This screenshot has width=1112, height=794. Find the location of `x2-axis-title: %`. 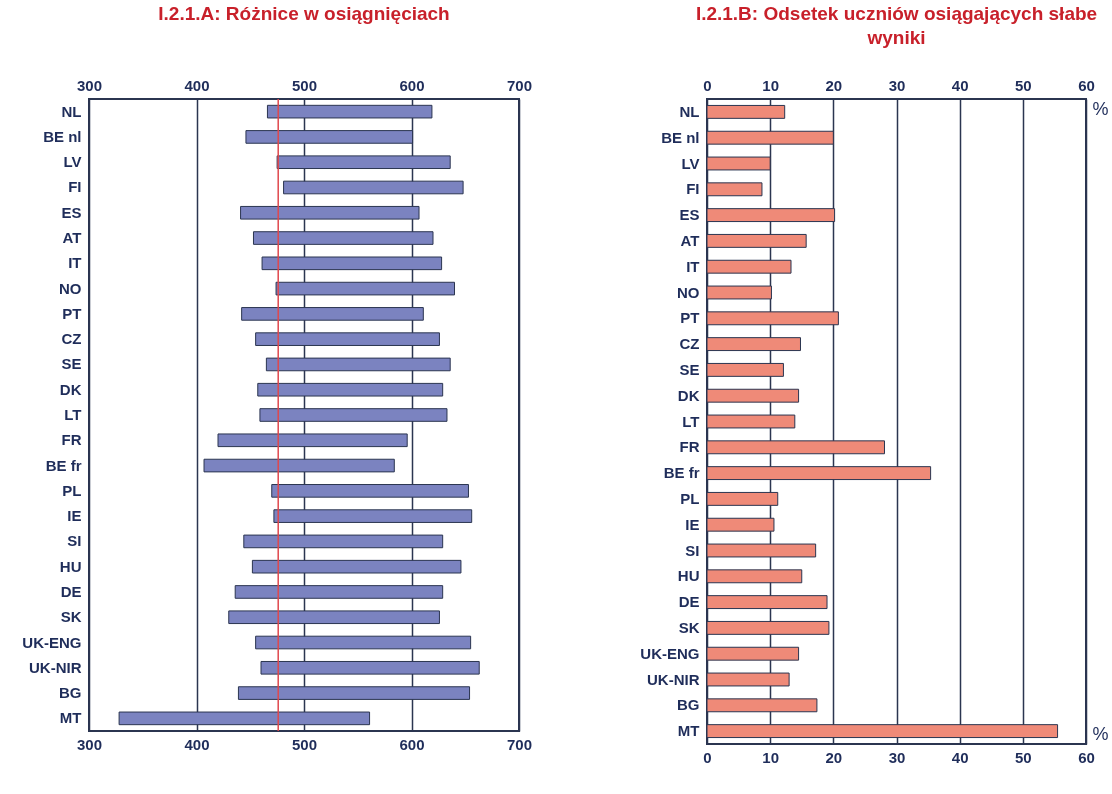

x2-axis-title: % is located at coordinates (1100, 108).